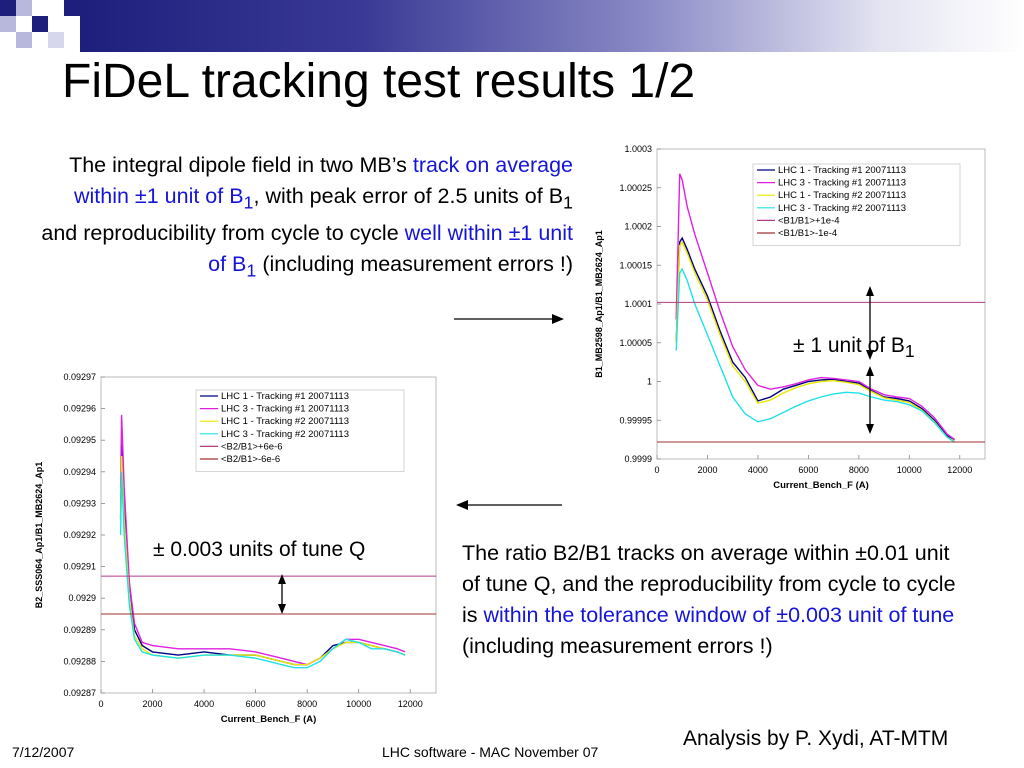 The image size is (1024, 768). I want to click on analysis-credit: Analysis by P. Xydi, AT-MTM, so click(816, 738).